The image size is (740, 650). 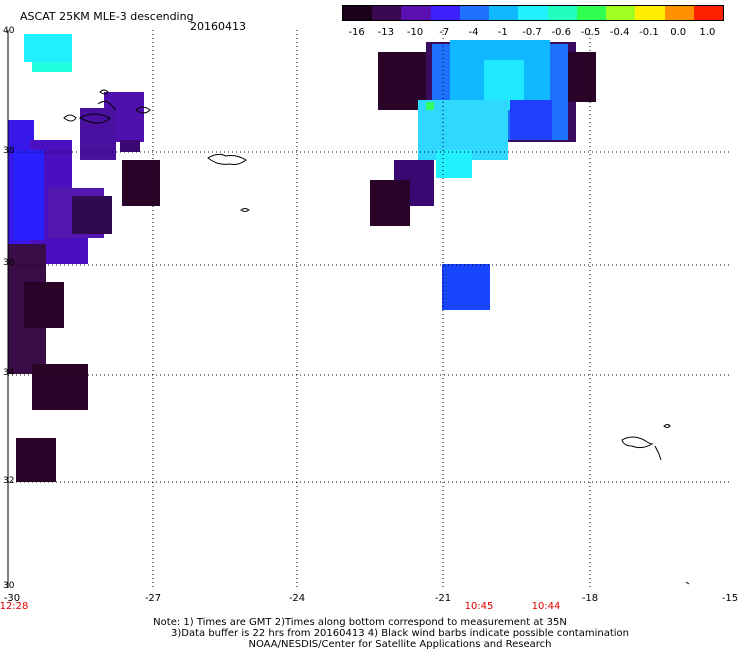 What do you see at coordinates (12, 598) in the screenshot?
I see `lon-label: -30` at bounding box center [12, 598].